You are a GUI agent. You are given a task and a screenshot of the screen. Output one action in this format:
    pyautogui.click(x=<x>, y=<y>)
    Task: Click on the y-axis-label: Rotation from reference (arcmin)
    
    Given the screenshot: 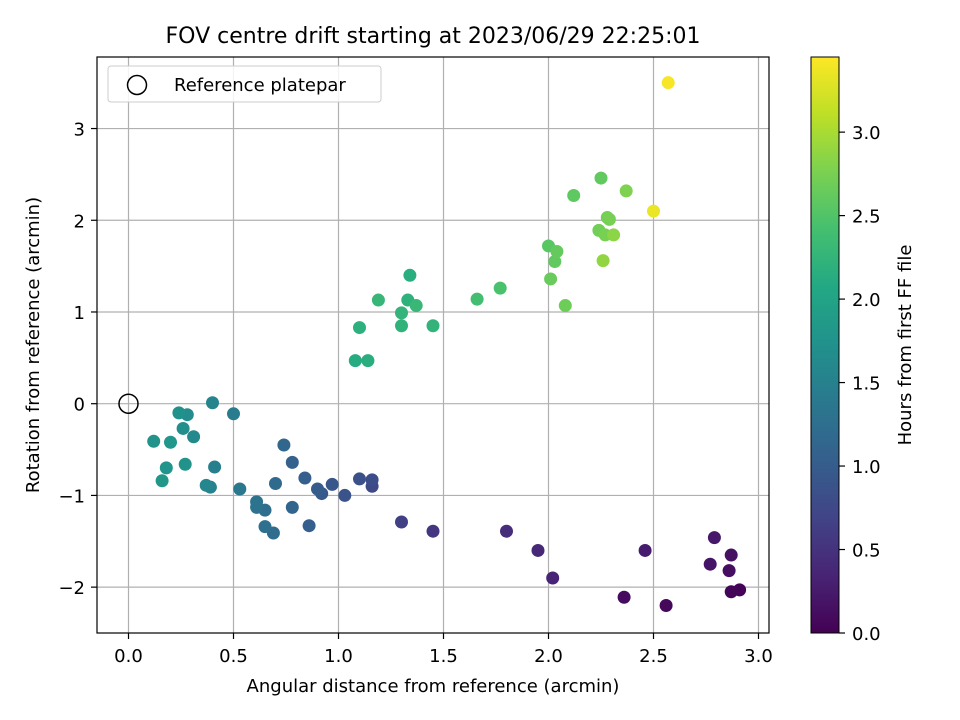 What is the action you would take?
    pyautogui.click(x=33, y=345)
    